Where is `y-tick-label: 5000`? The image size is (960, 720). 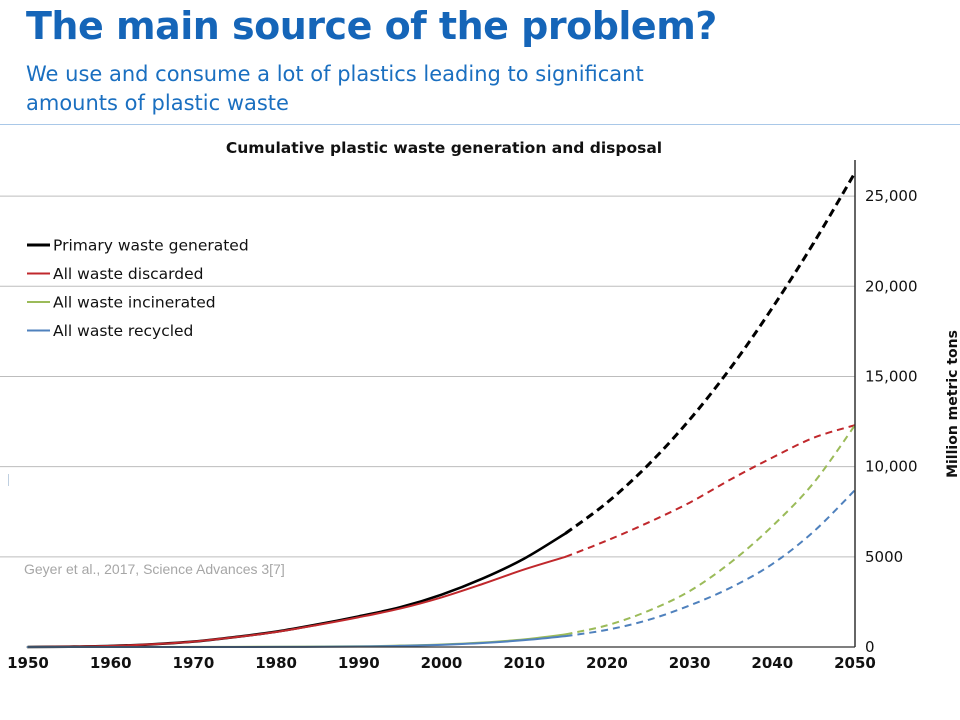 y-tick-label: 5000 is located at coordinates (884, 557).